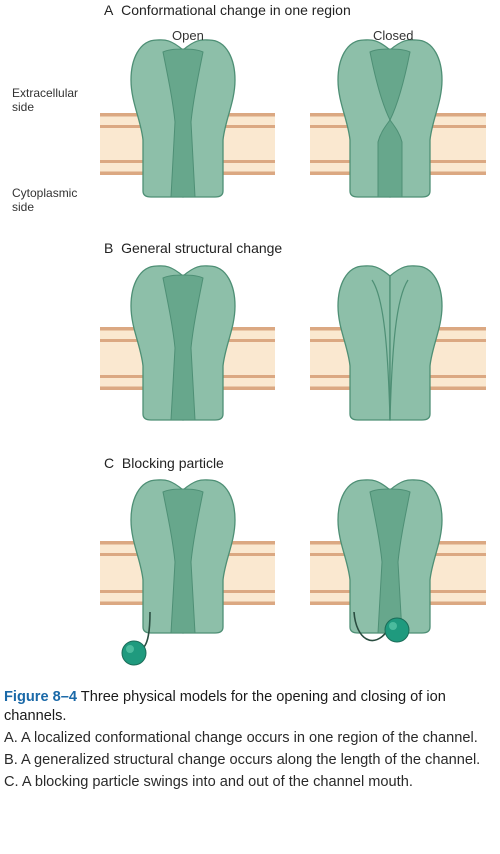 The height and width of the screenshot is (854, 500). What do you see at coordinates (164, 463) in the screenshot?
I see `panel-c-title: C Blocking particle` at bounding box center [164, 463].